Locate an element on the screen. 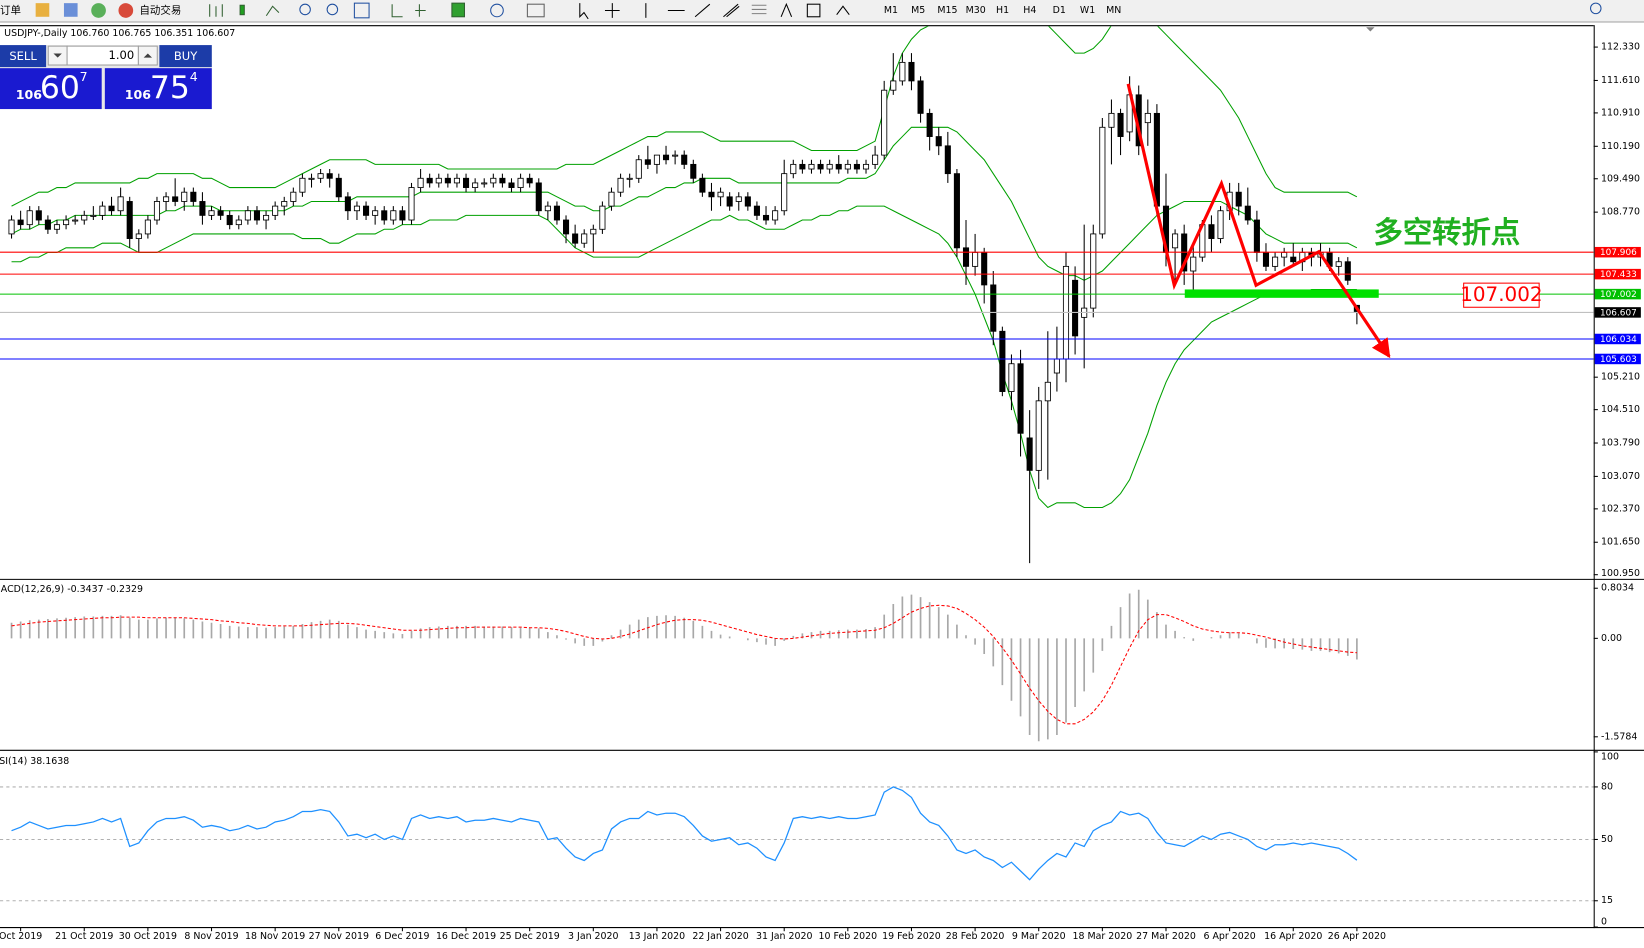  timeframe-button: M1 is located at coordinates (891, 10).